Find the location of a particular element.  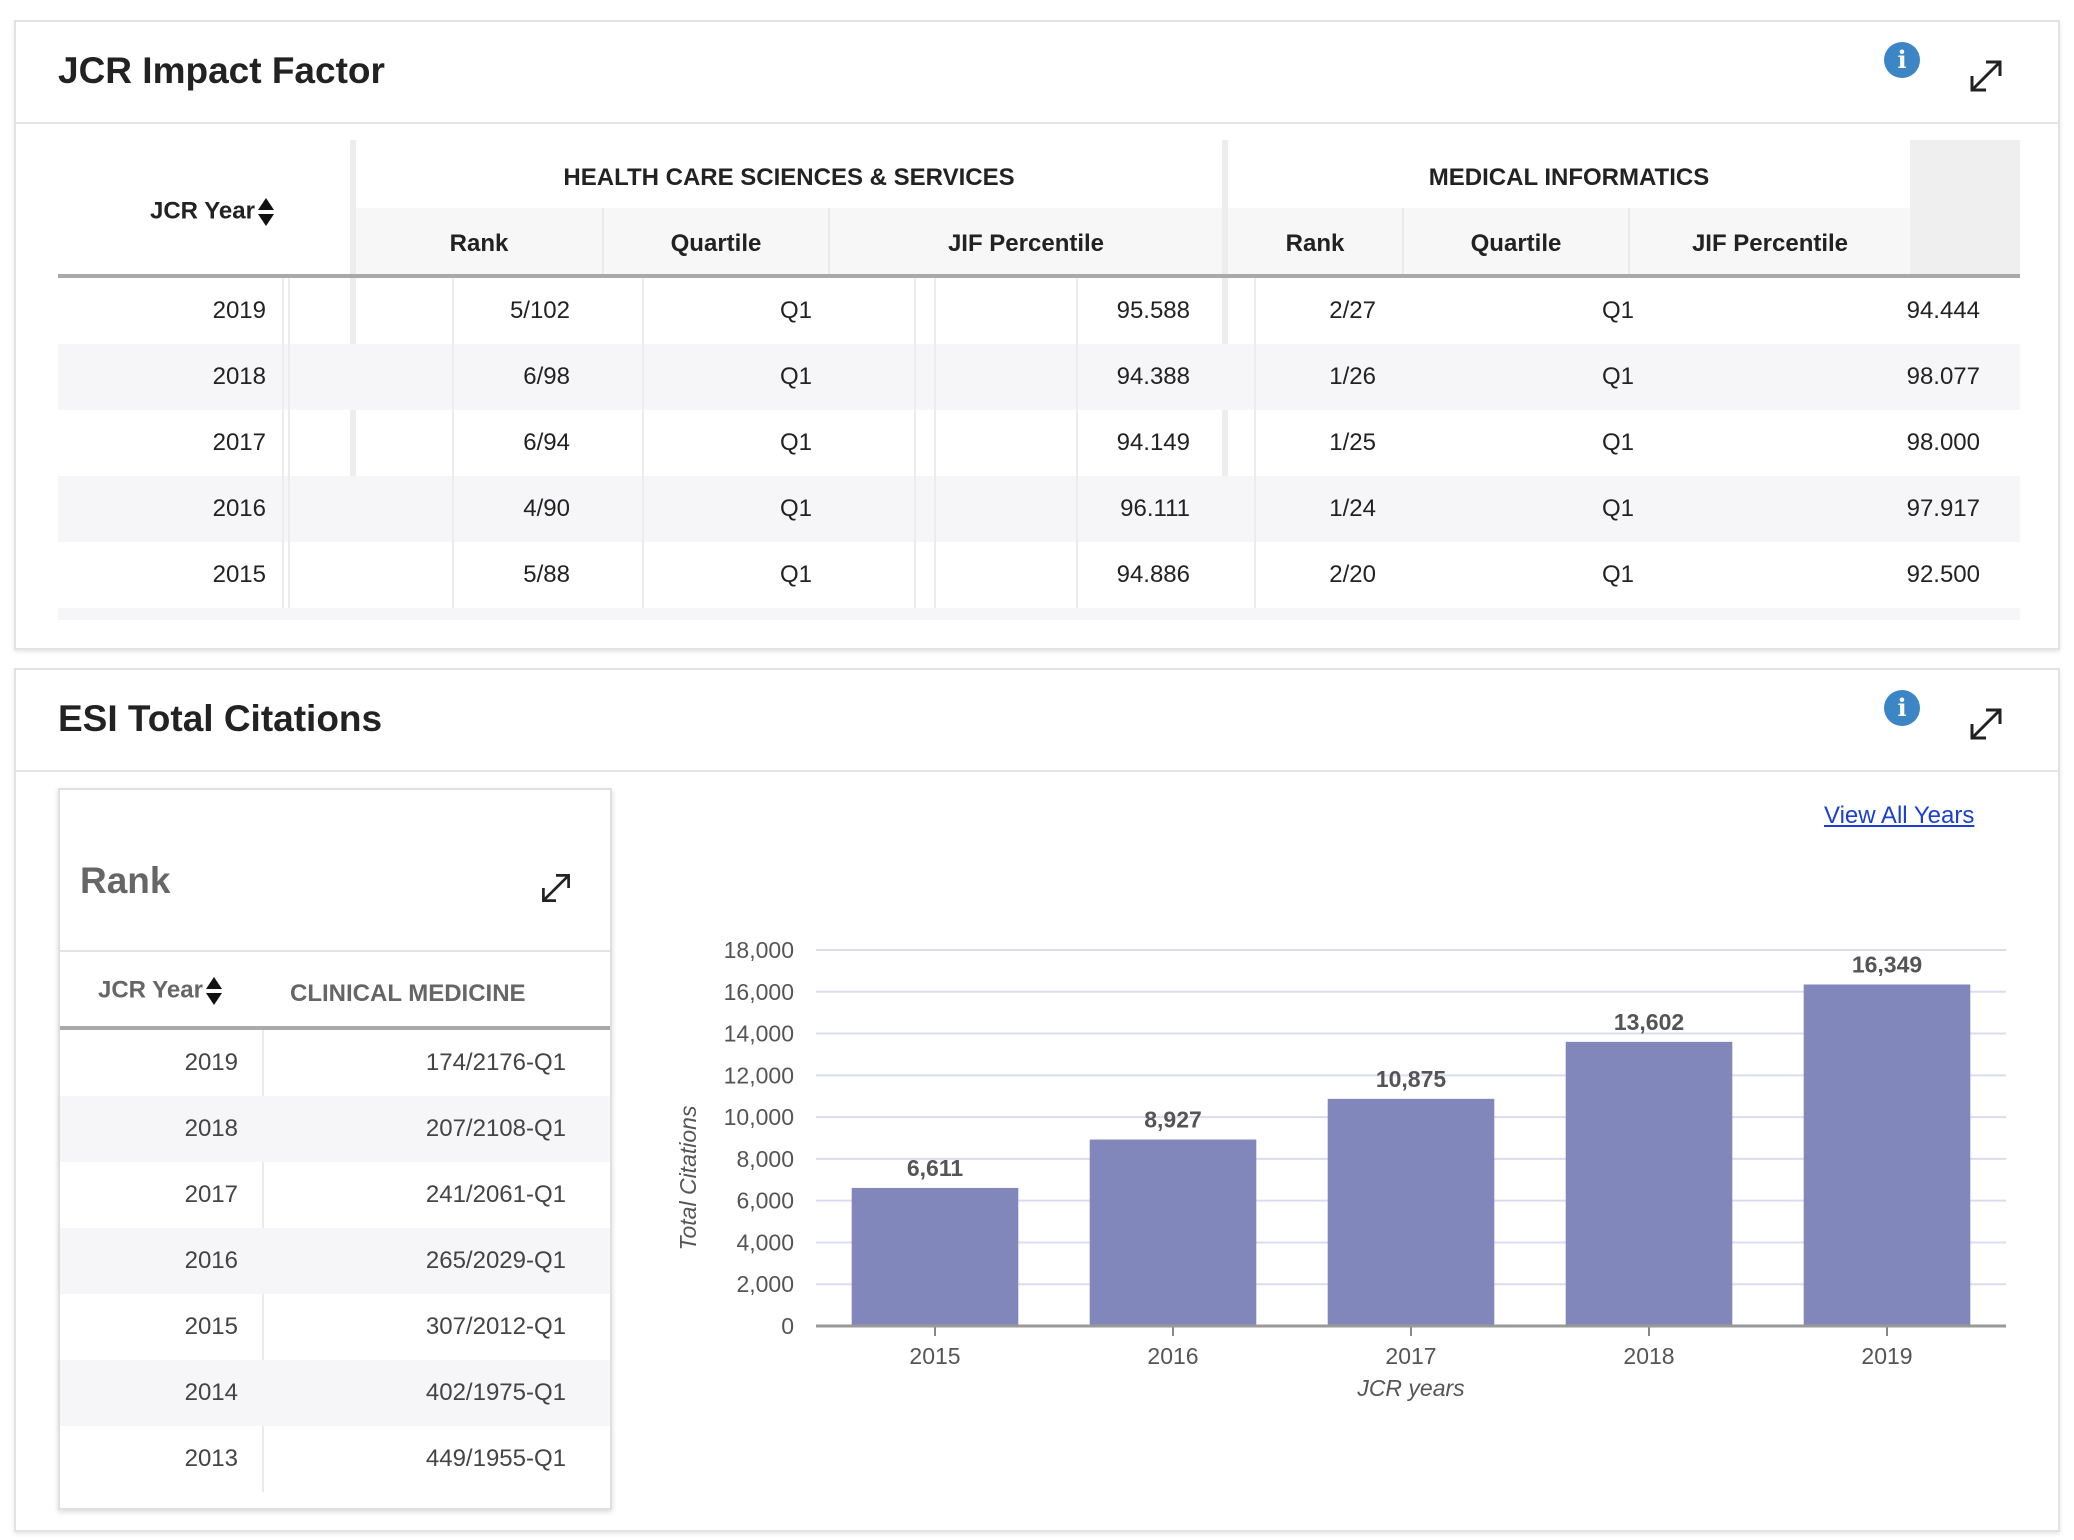

jif-percentile-cell: 94.388 is located at coordinates (1153, 376).